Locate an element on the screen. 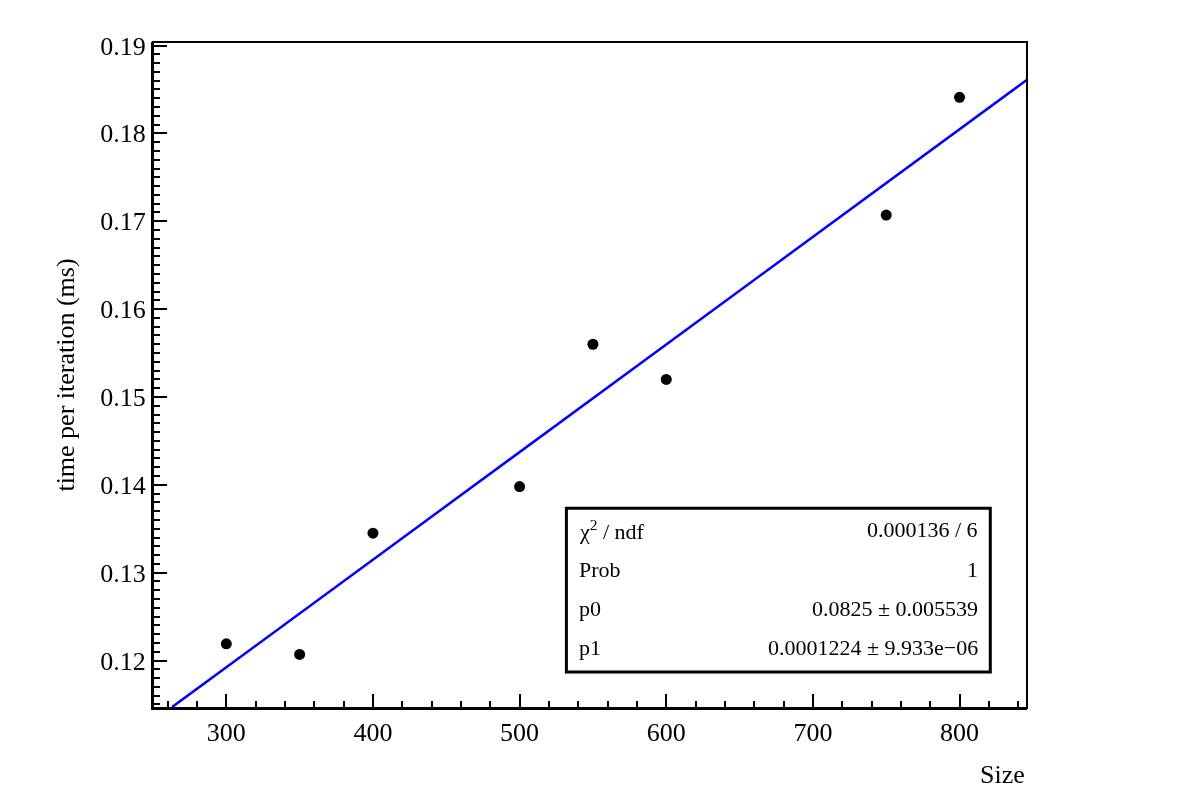 This screenshot has height=805, width=1182. annotation: Prob is located at coordinates (600, 569).